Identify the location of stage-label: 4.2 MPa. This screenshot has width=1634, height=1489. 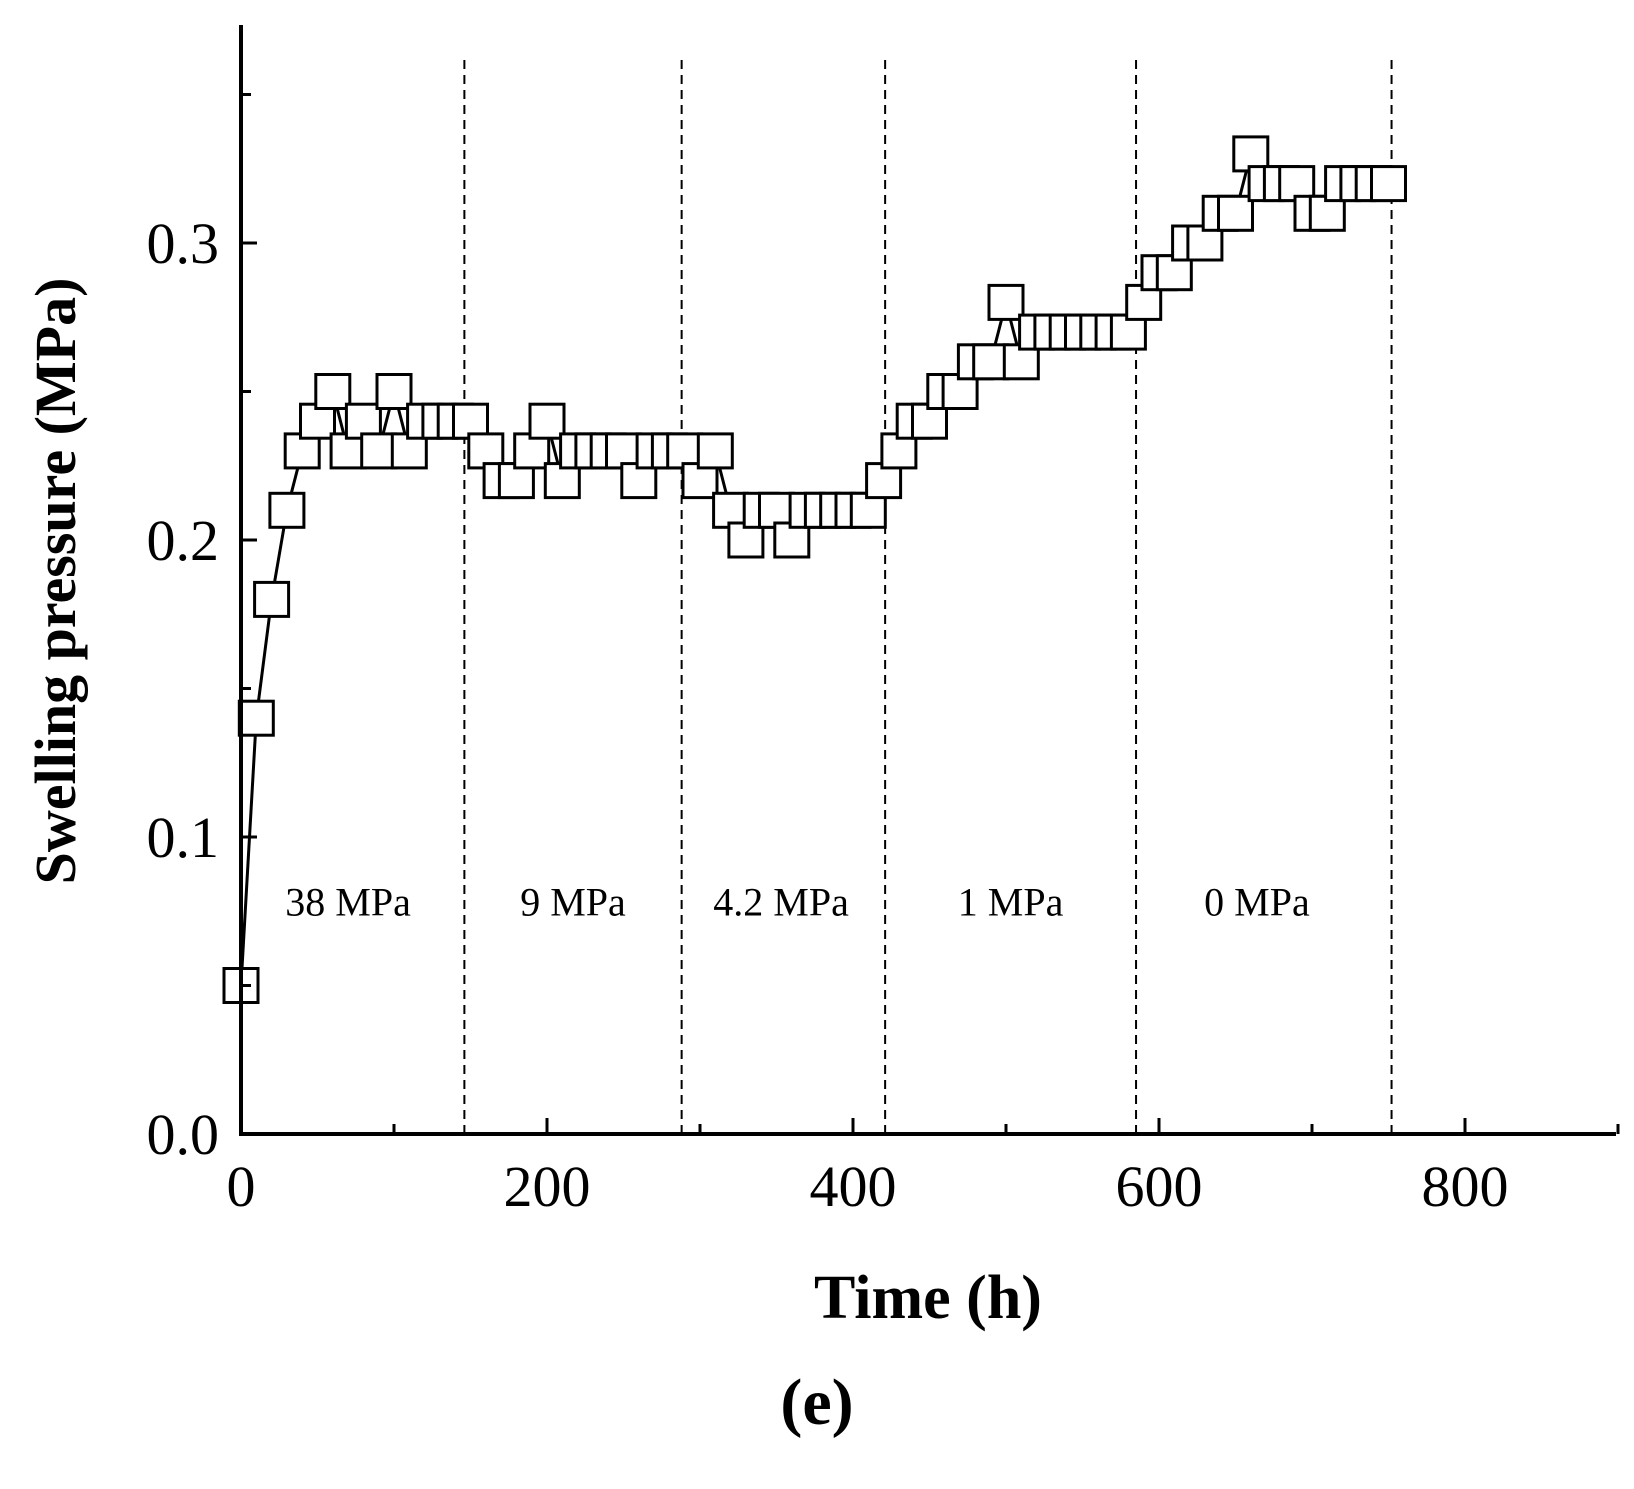
(781, 901).